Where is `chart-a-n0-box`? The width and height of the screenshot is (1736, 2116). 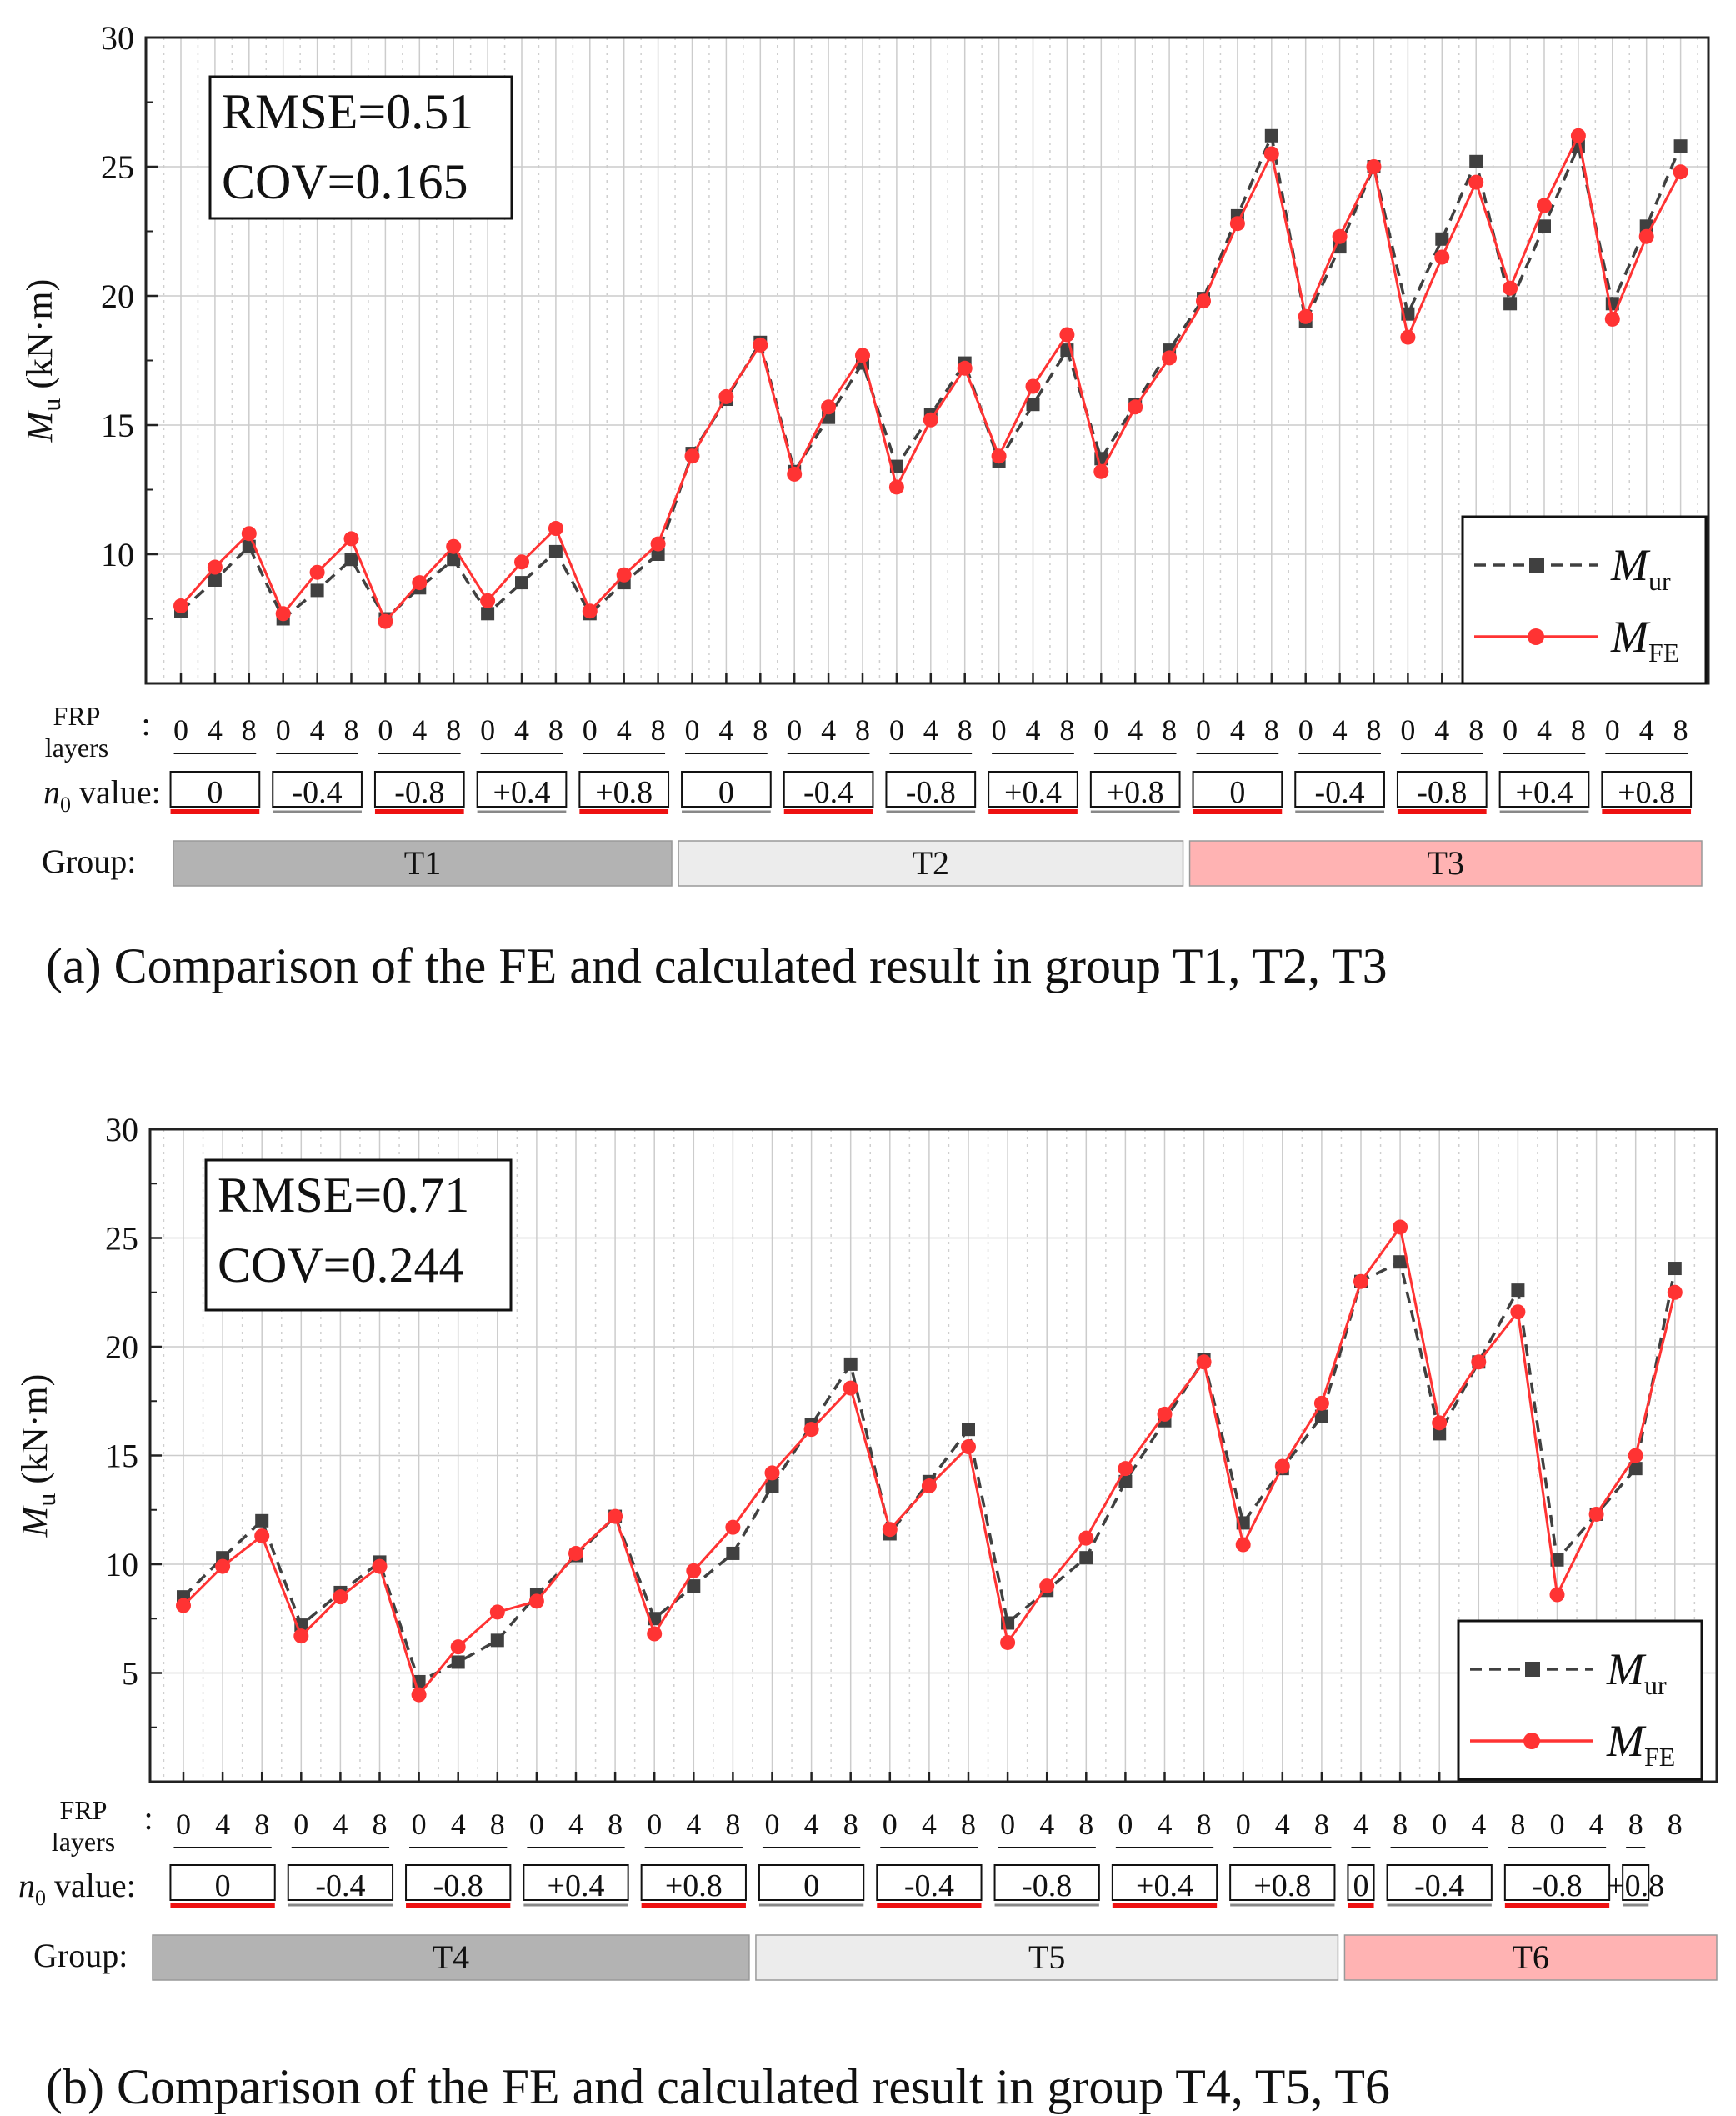 chart-a-n0-box is located at coordinates (1647, 789).